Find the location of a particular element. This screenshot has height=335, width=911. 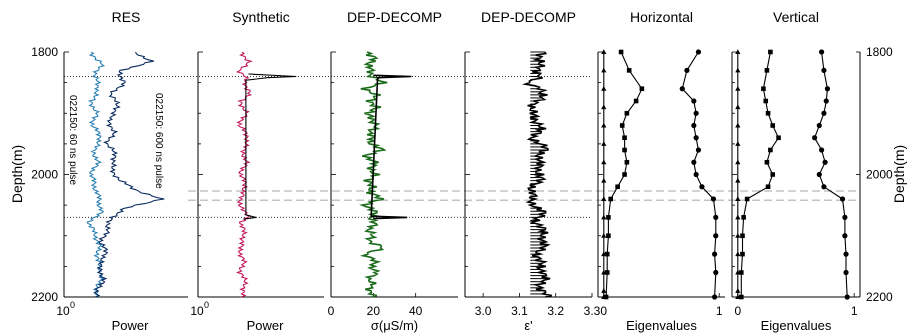

panel-0-xtick-exponent: 0 is located at coordinates (72, 305).